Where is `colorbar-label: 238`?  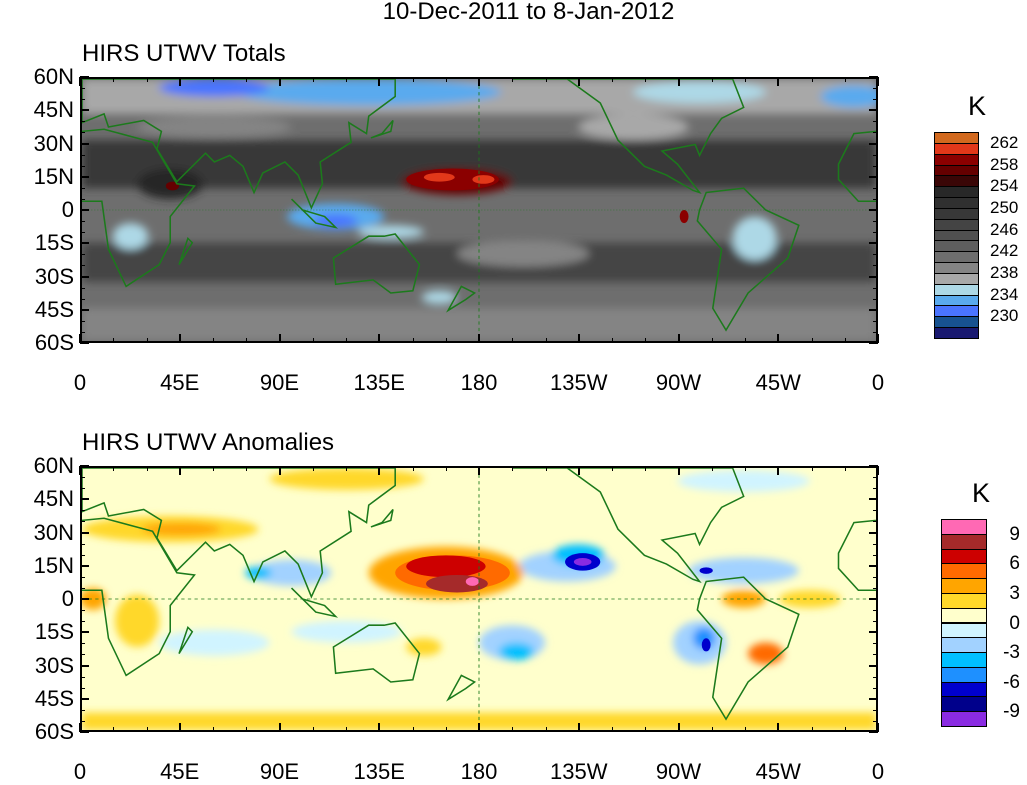 colorbar-label: 238 is located at coordinates (1004, 272).